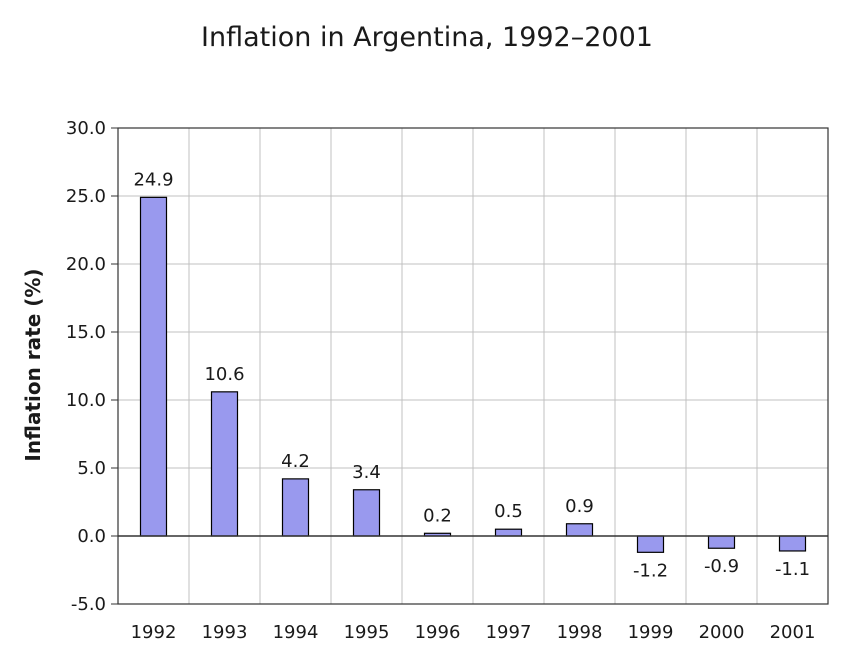 The width and height of the screenshot is (854, 666). I want to click on bar-1998, so click(579, 530).